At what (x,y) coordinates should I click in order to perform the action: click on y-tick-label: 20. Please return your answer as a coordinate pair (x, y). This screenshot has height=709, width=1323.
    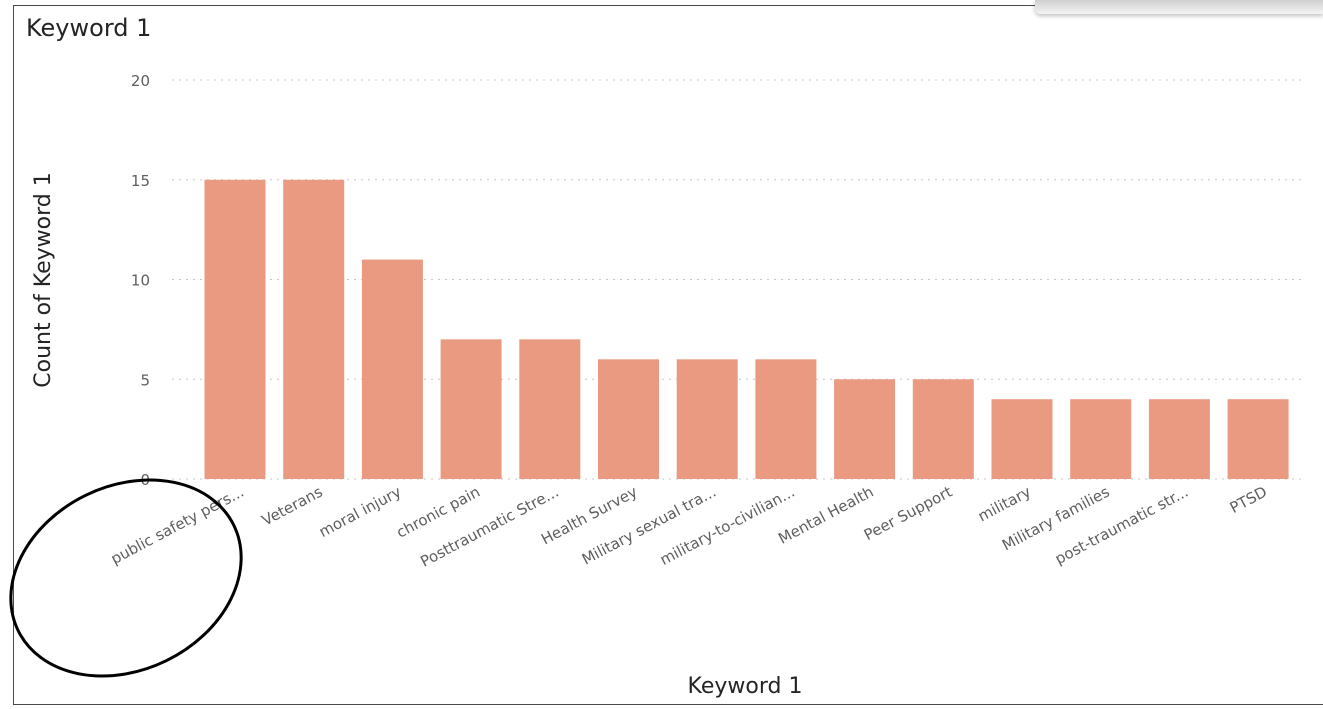
    Looking at the image, I should click on (140, 81).